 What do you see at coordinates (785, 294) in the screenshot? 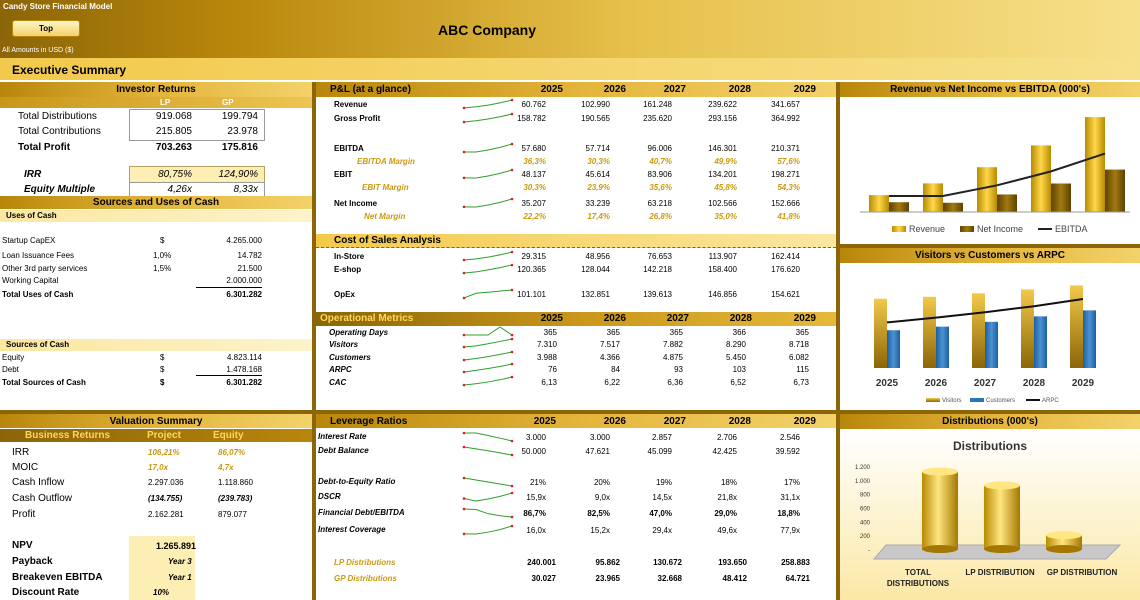
I see `cos-cell: 154.621` at bounding box center [785, 294].